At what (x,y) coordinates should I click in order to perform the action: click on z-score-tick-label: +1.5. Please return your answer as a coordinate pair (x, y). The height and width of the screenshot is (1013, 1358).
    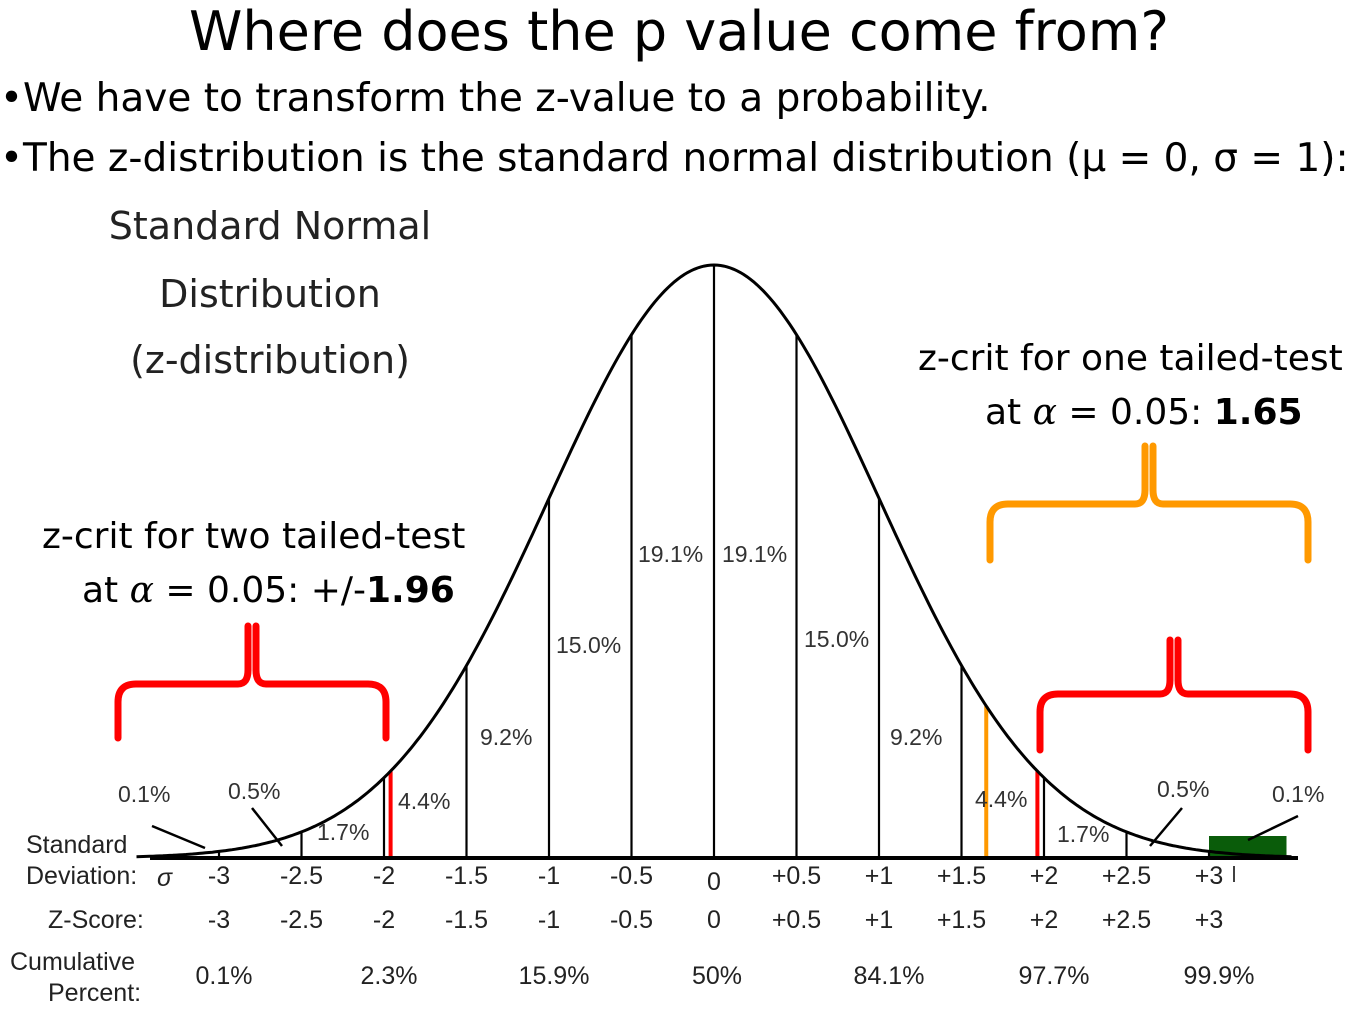
    Looking at the image, I should click on (961, 920).